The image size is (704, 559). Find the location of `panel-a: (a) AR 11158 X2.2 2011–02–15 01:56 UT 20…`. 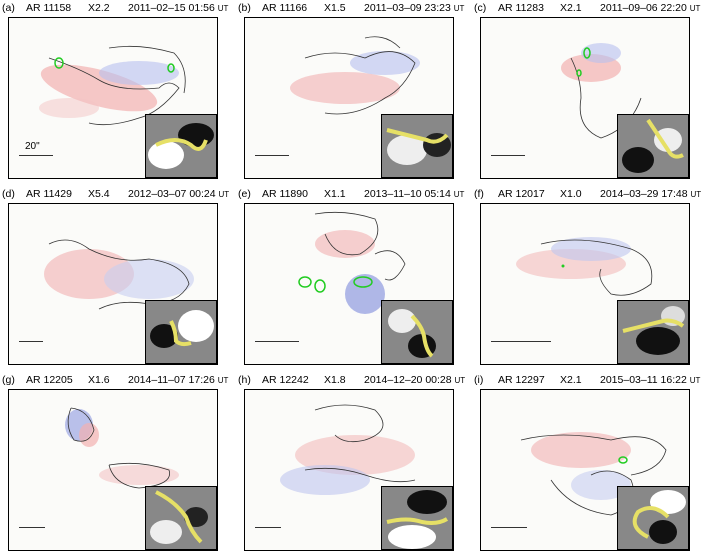

panel-a: (a) AR 11158 X2.2 2011–02–15 01:56 UT 20… is located at coordinates (114, 90).